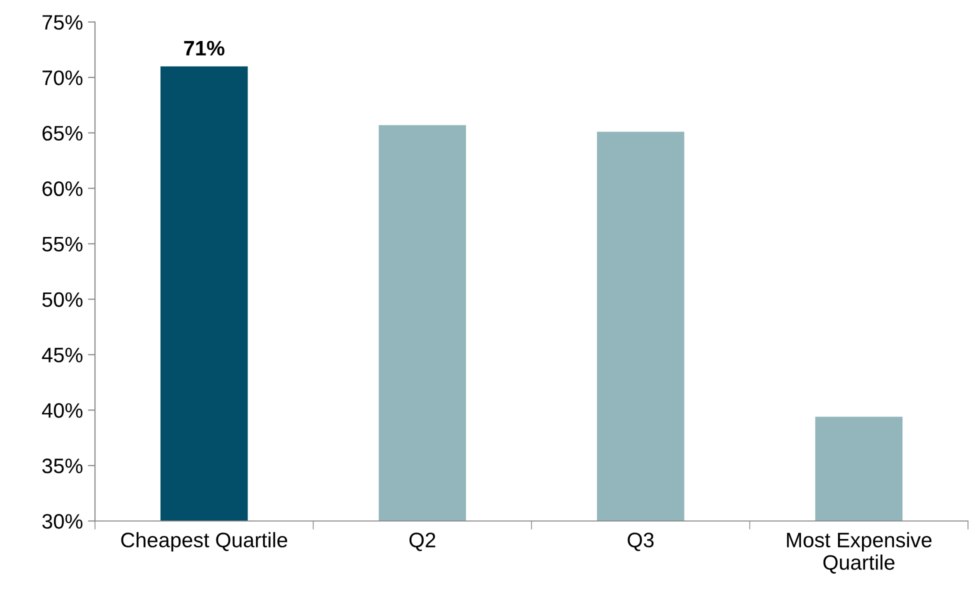 This screenshot has height=597, width=971. What do you see at coordinates (62, 466) in the screenshot?
I see `y-tick-label: 35%` at bounding box center [62, 466].